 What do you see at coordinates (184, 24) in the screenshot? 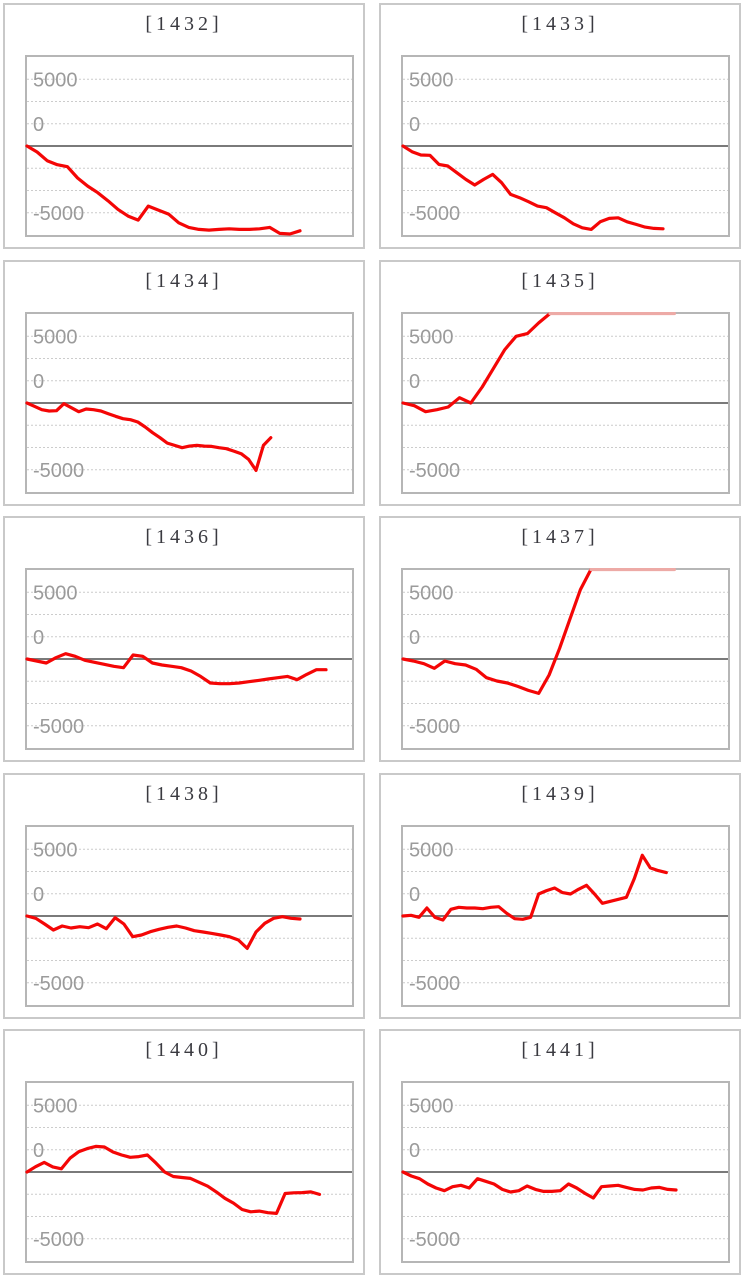
I see `chart-title: [1432]` at bounding box center [184, 24].